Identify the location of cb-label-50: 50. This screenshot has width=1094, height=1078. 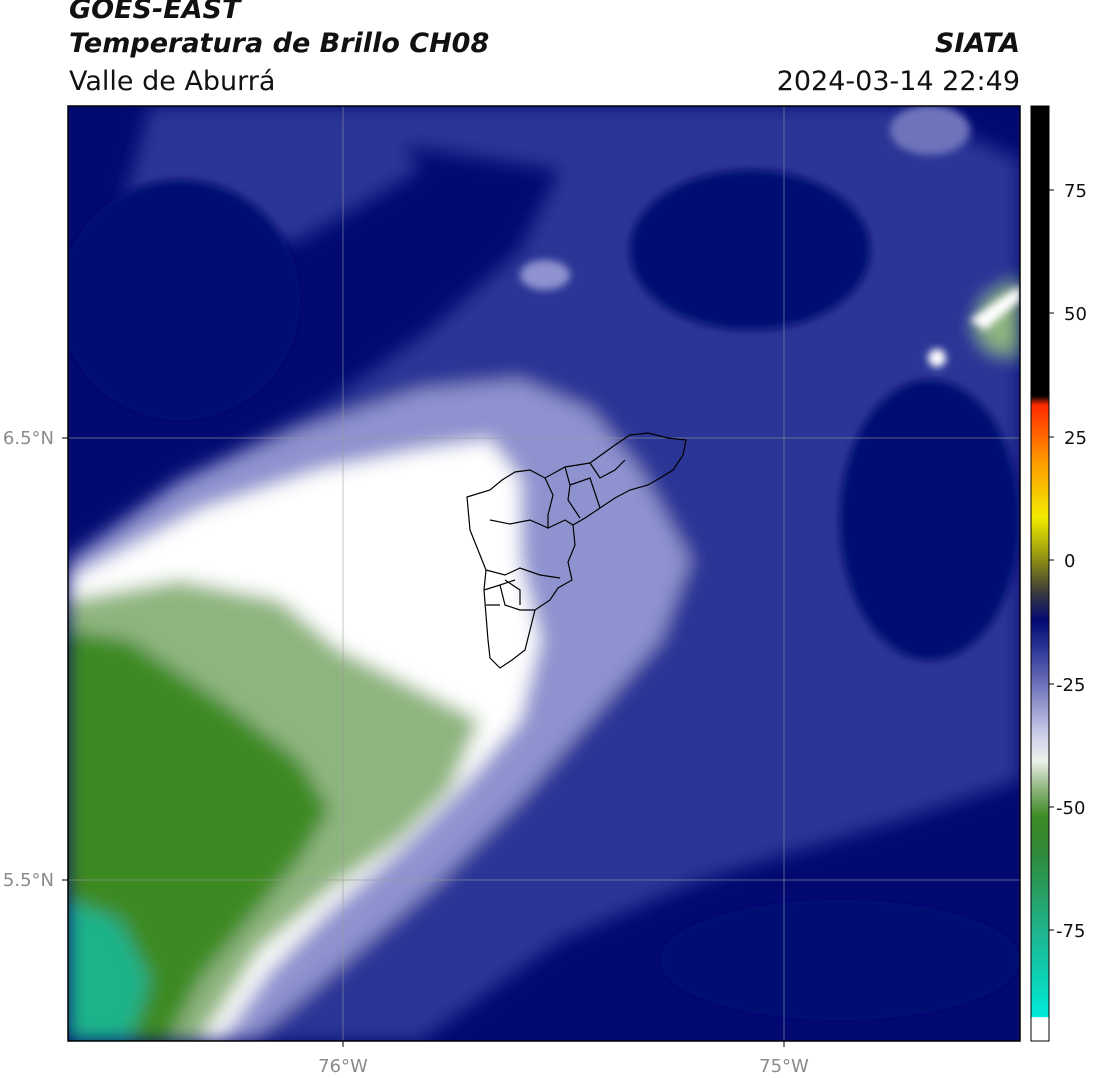
(1075, 314).